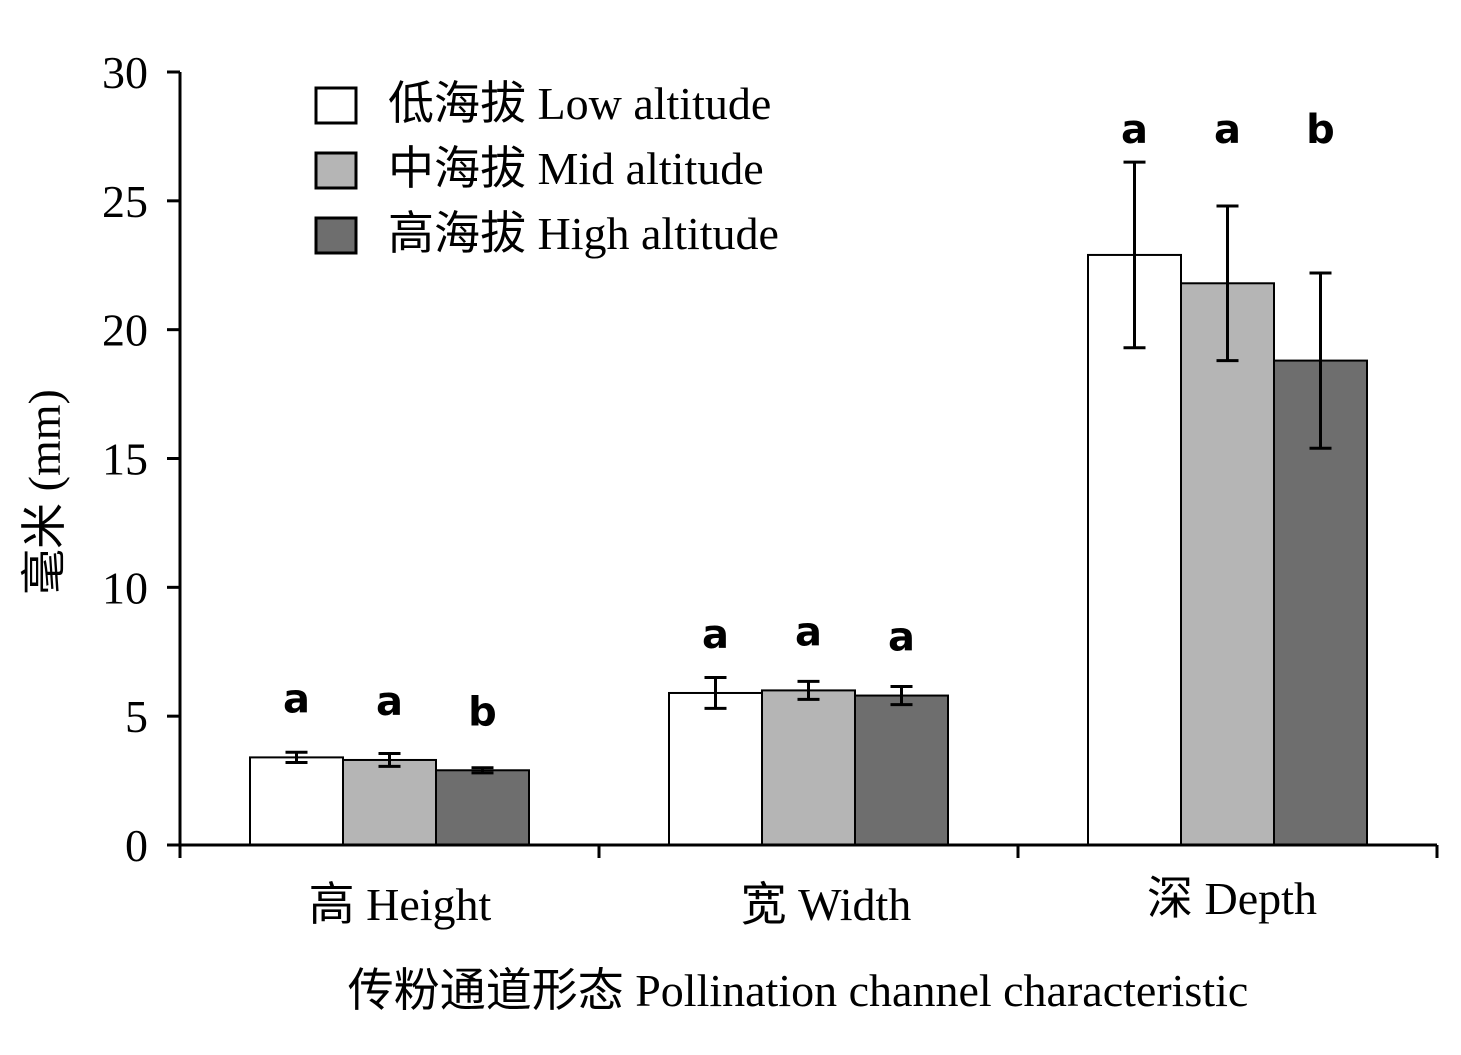 Image resolution: width=1461 pixels, height=1055 pixels. What do you see at coordinates (579, 103) in the screenshot?
I see `legend-label: 低海拔 Low altitude` at bounding box center [579, 103].